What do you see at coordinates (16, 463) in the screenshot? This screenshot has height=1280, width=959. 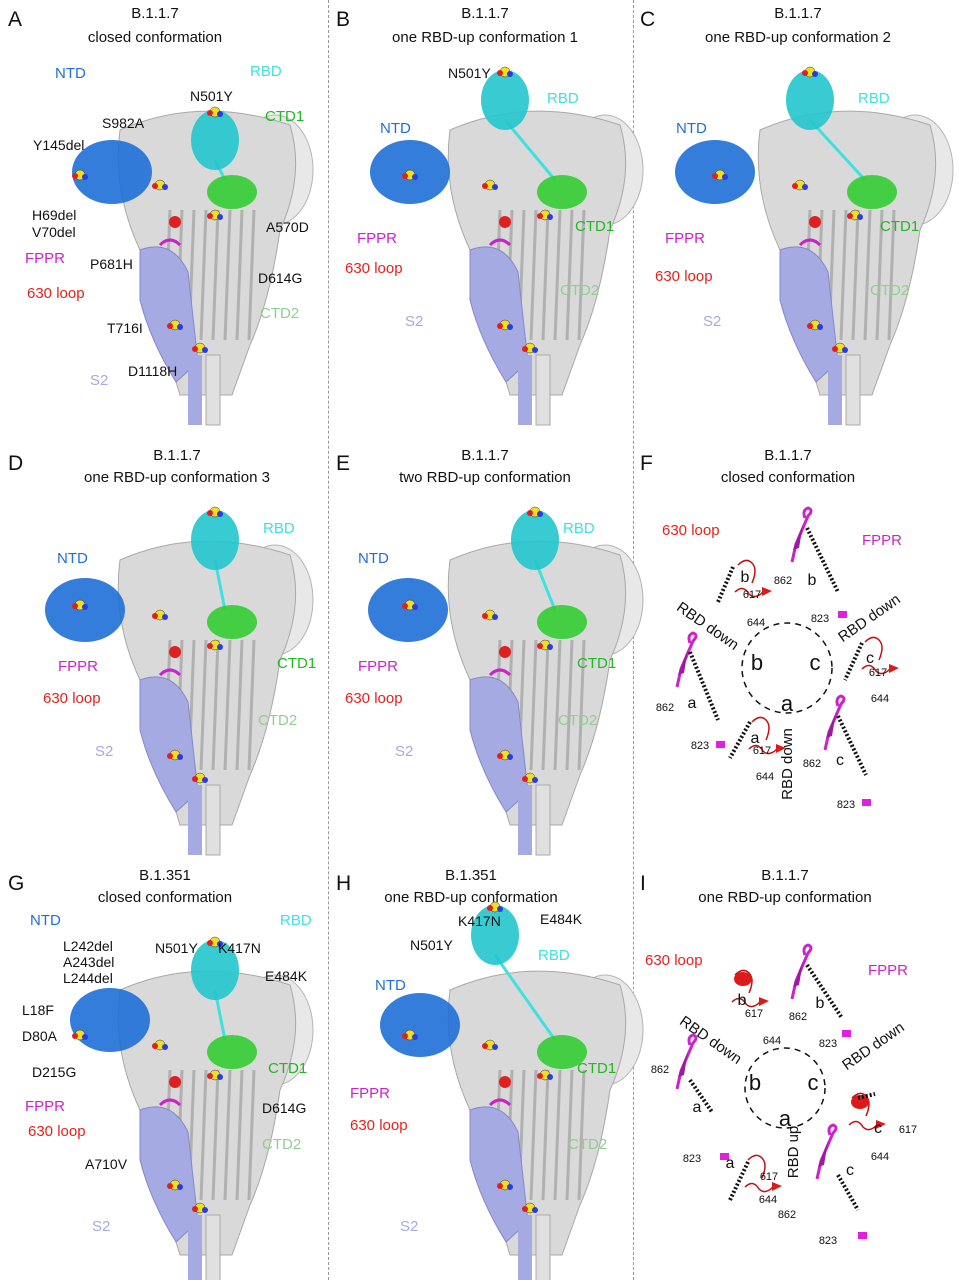 I see `panel-letter: D` at bounding box center [16, 463].